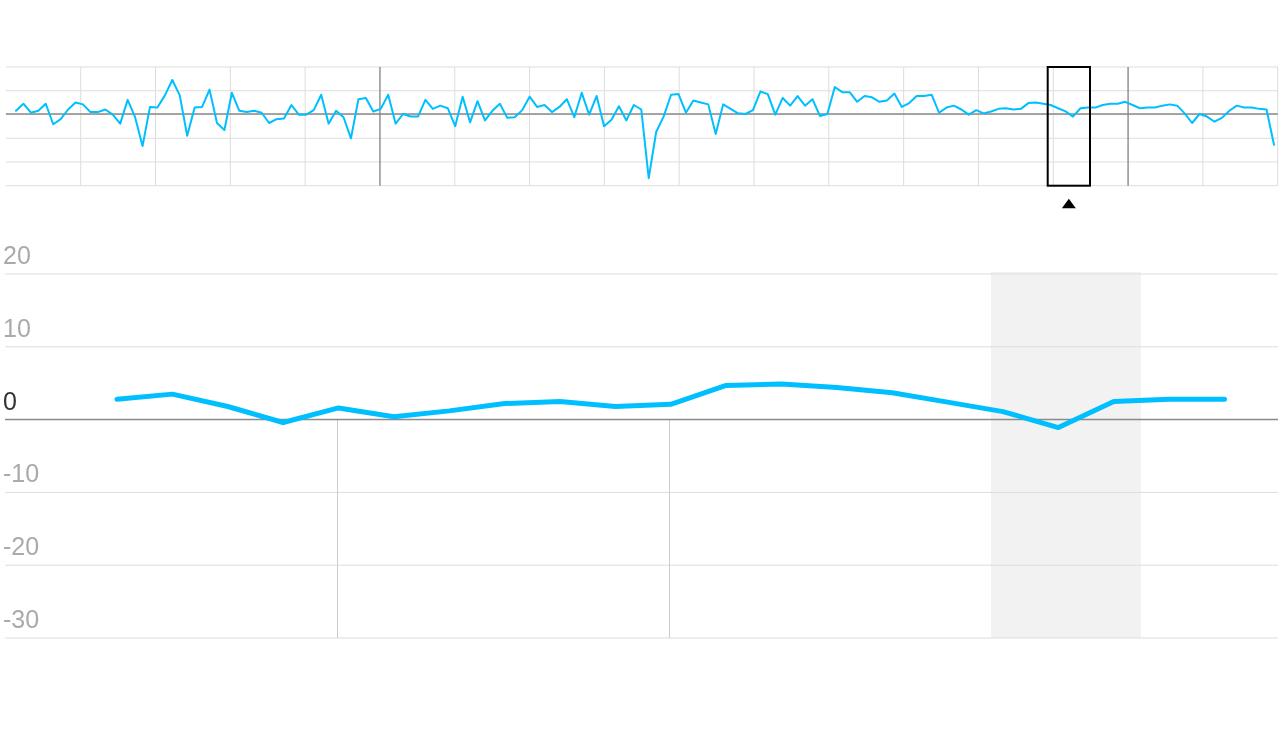 The image size is (1280, 734). What do you see at coordinates (17, 255) in the screenshot?
I see `y-tick-label: 20` at bounding box center [17, 255].